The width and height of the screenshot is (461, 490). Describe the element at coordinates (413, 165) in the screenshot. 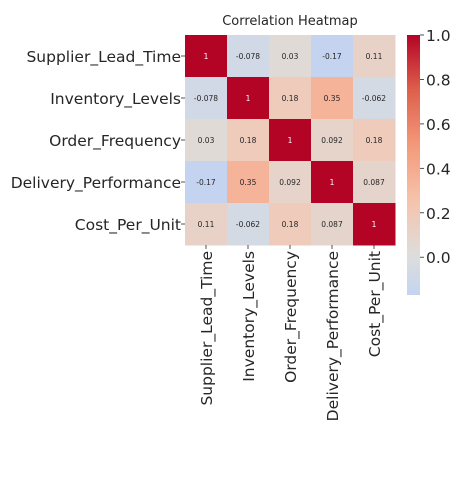

I see `colorbar-gradient` at that location.